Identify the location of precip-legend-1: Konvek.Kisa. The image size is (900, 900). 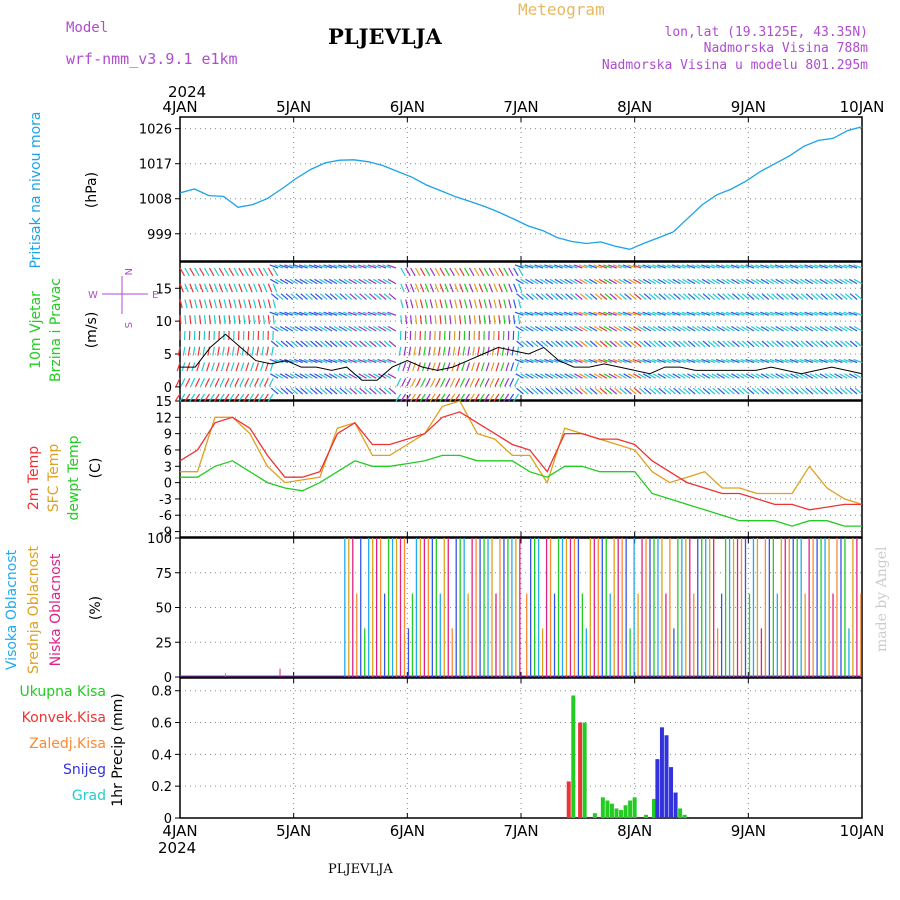
(64, 718).